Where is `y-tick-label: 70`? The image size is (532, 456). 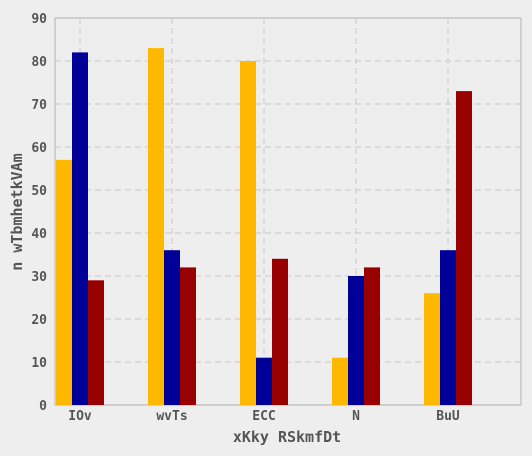
y-tick-label: 70 is located at coordinates (39, 105).